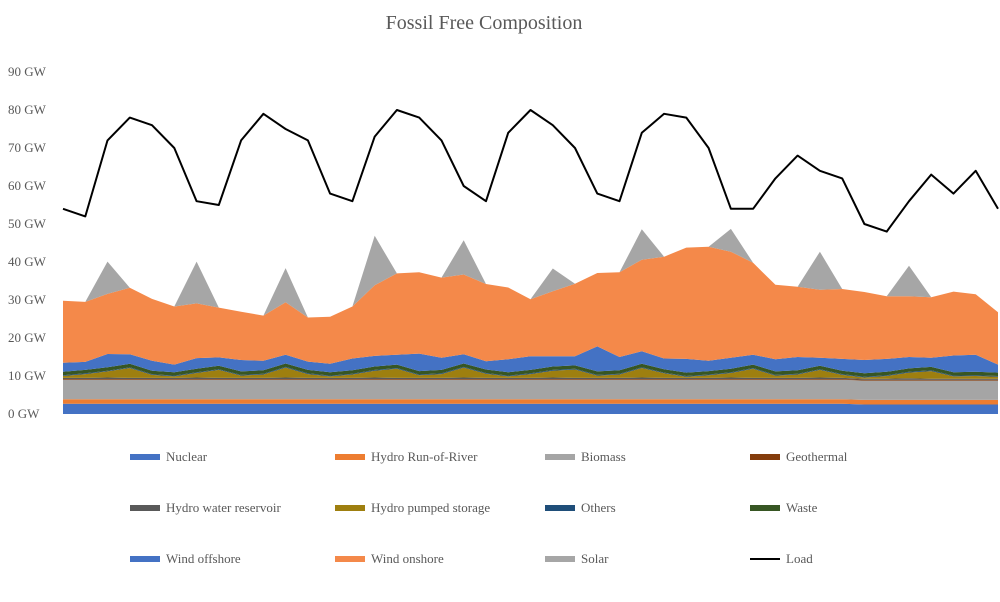  I want to click on legend-label: Hydro Run-of-River, so click(424, 456).